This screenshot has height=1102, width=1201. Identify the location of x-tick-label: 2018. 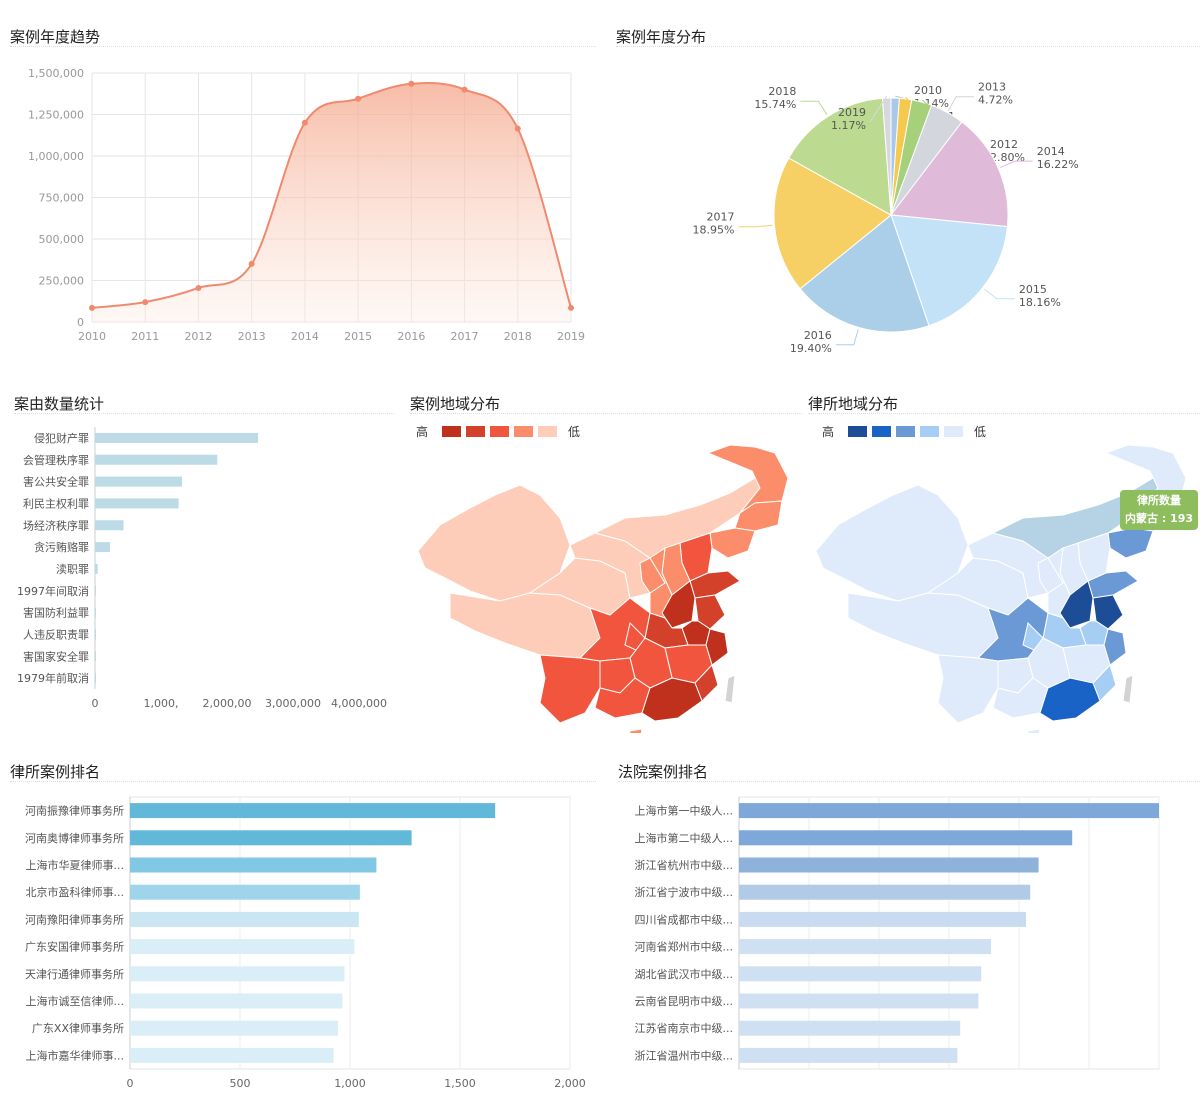
(518, 336).